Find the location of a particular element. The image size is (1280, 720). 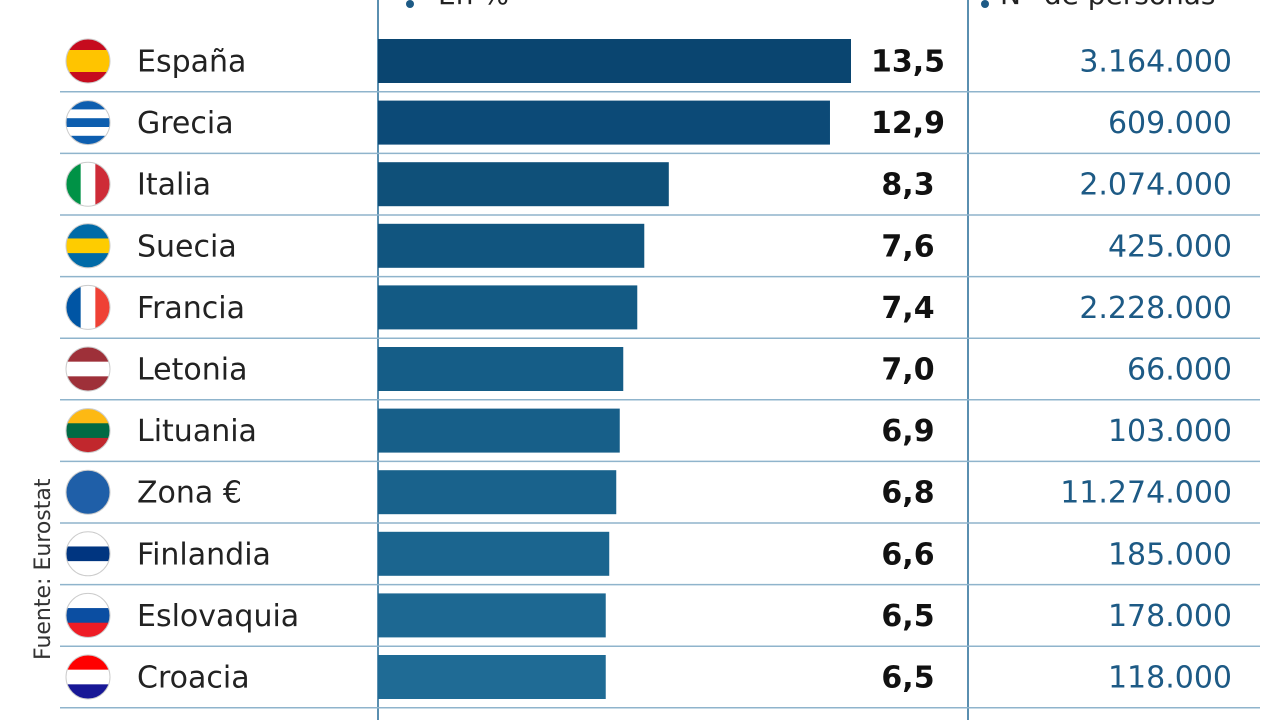

persons-label: 178.000 is located at coordinates (1170, 616).